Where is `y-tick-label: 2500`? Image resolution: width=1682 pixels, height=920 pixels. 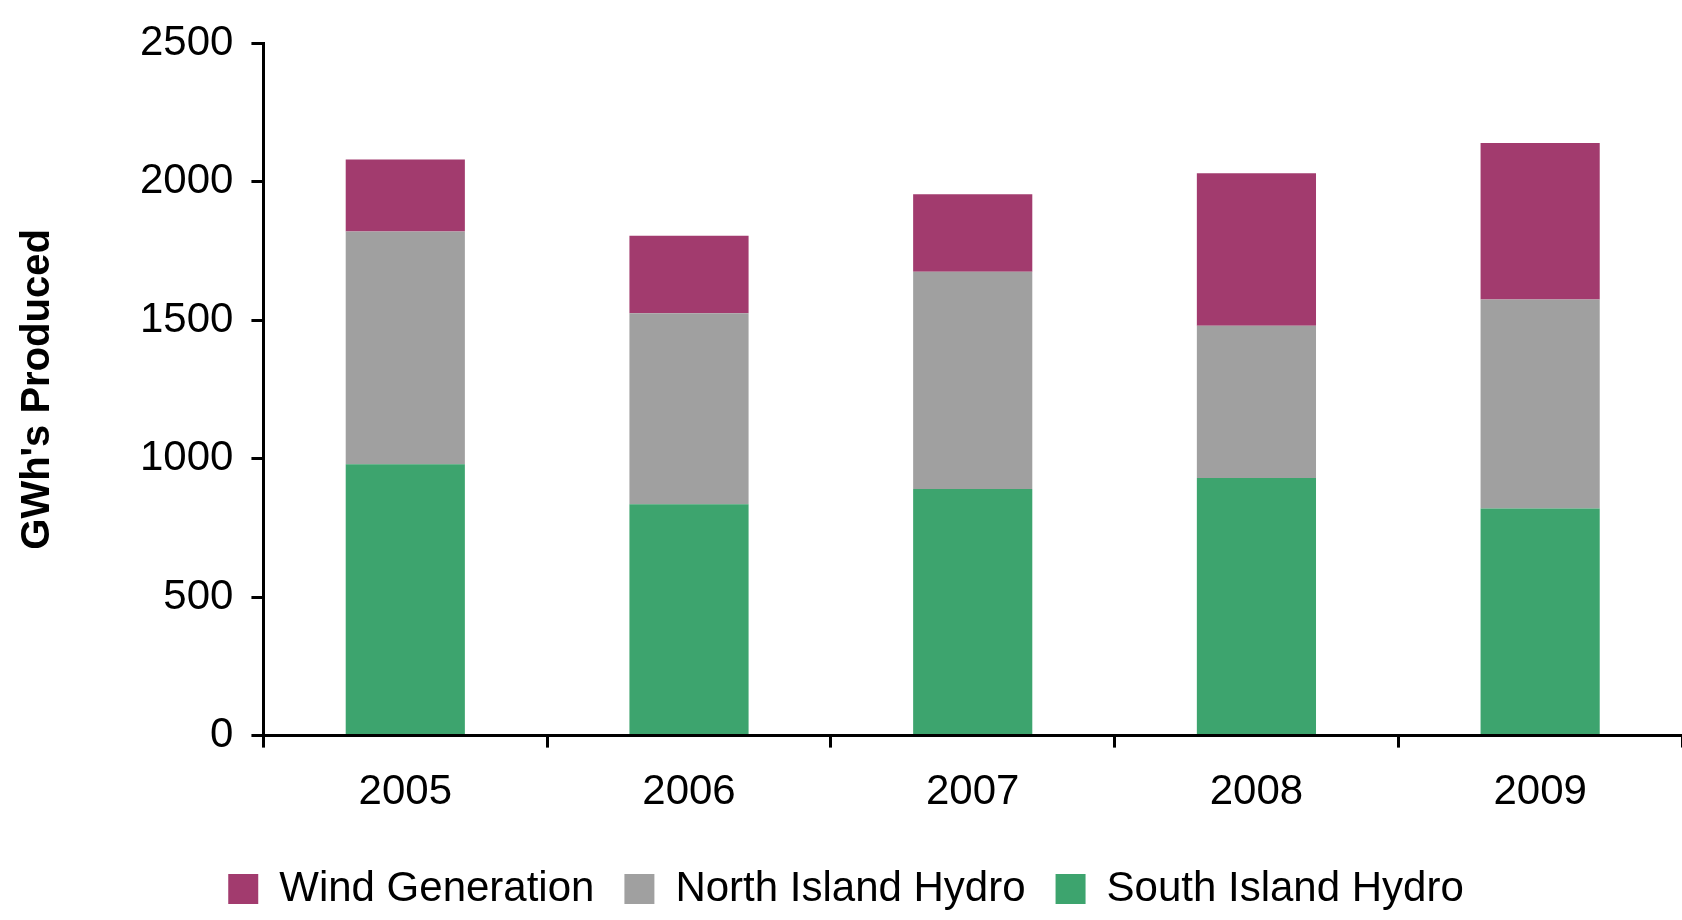
y-tick-label: 2500 is located at coordinates (187, 40).